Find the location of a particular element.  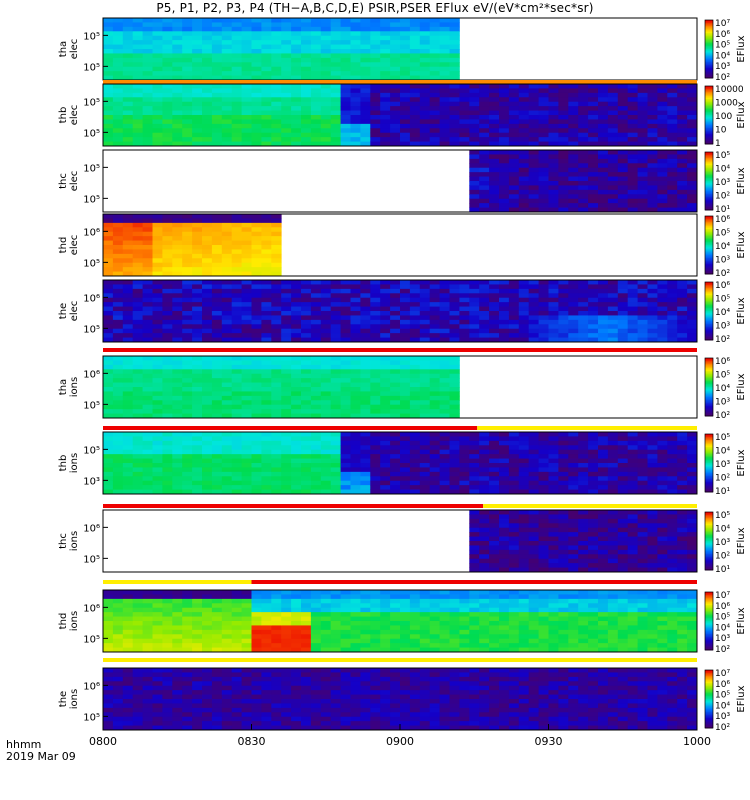

colorbar-tick-label: 10³ is located at coordinates (722, 67).